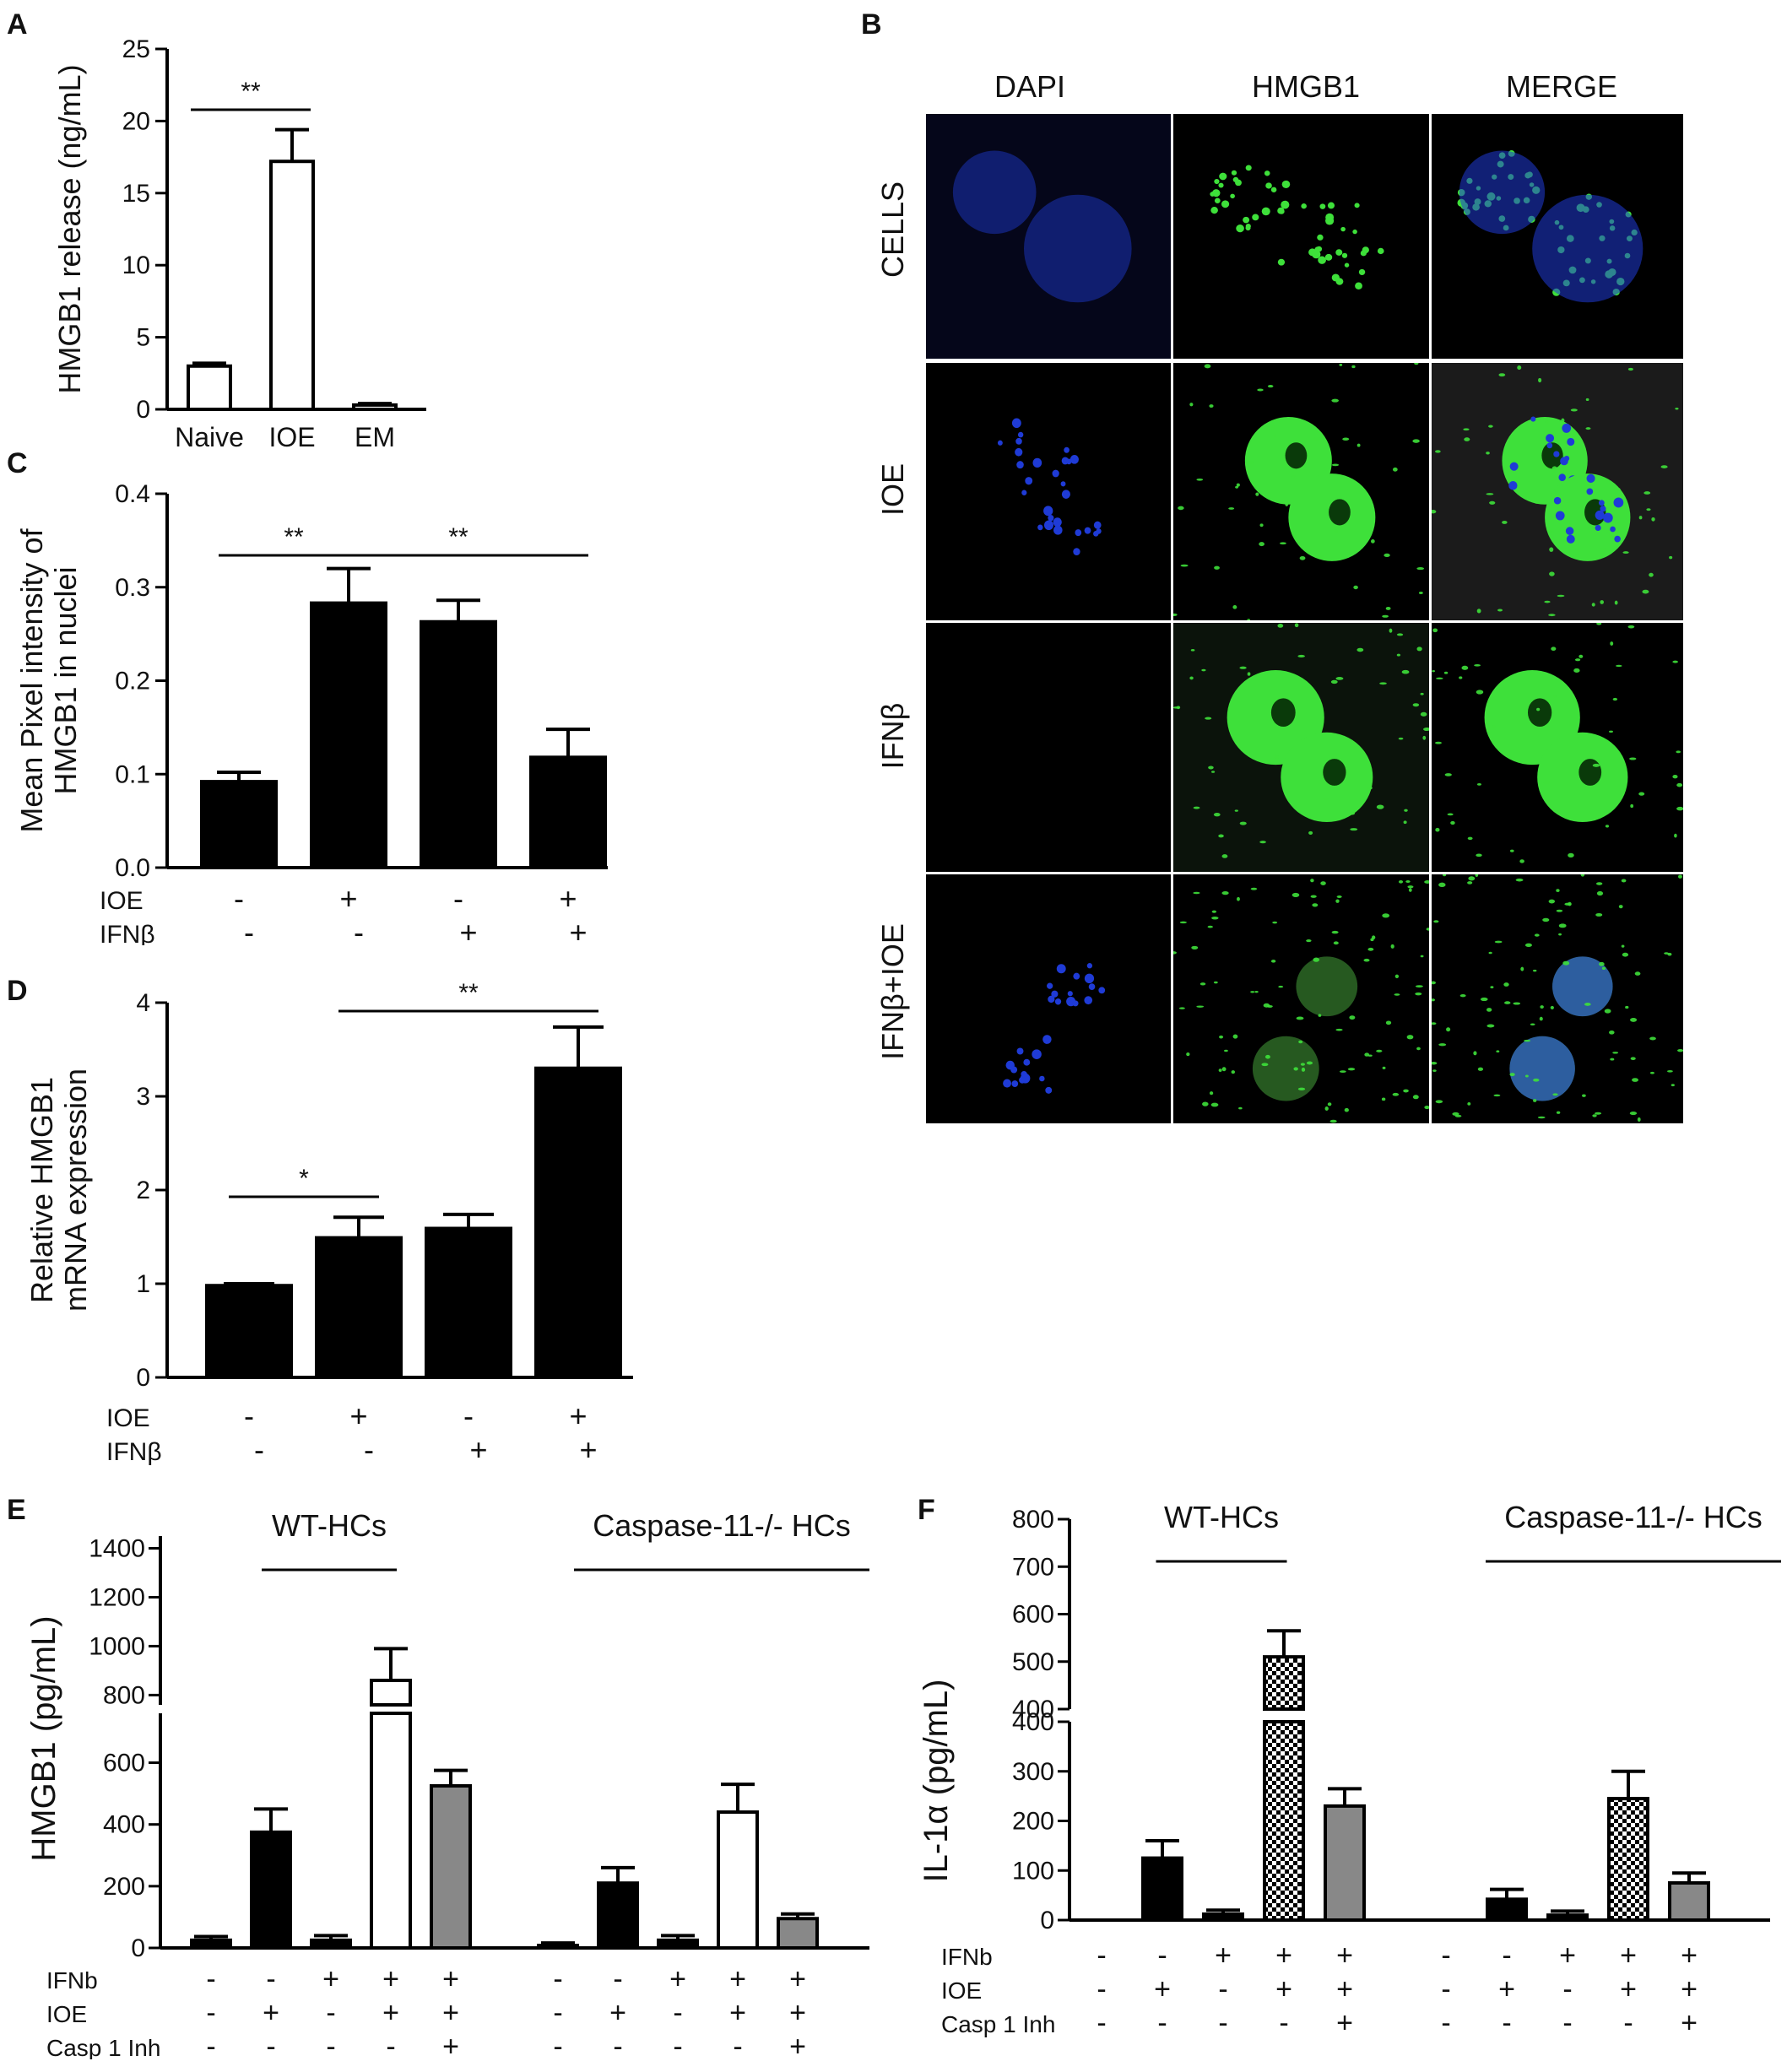 Image resolution: width=1787 pixels, height=2072 pixels. What do you see at coordinates (44, 1738) in the screenshot?
I see `y-axis-label: HMGB1 (pg/mL)` at bounding box center [44, 1738].